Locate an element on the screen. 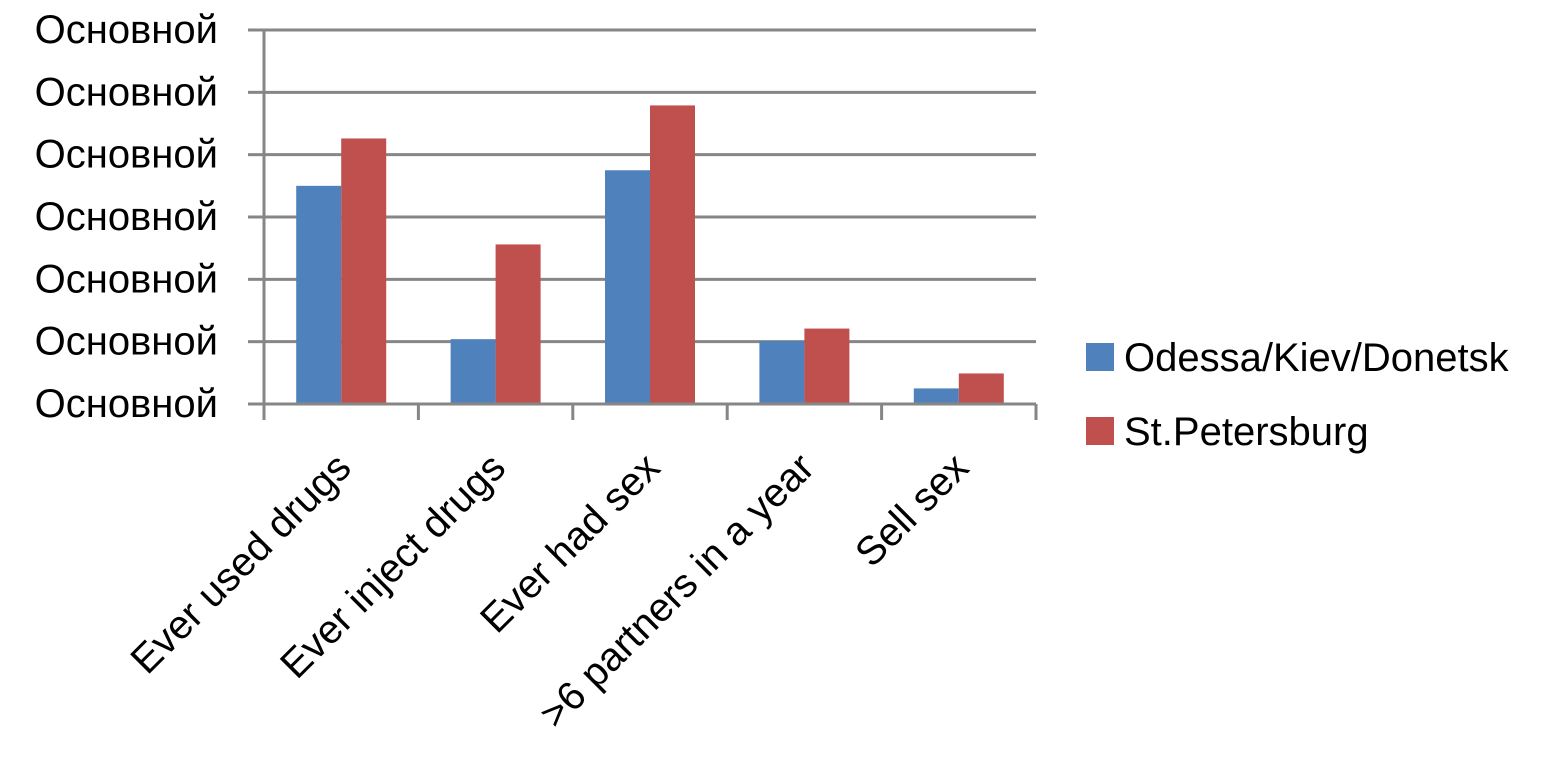 The height and width of the screenshot is (769, 1556). legend: Odessa/Kiev/Donetsk St.Petersburg is located at coordinates (1298, 395).